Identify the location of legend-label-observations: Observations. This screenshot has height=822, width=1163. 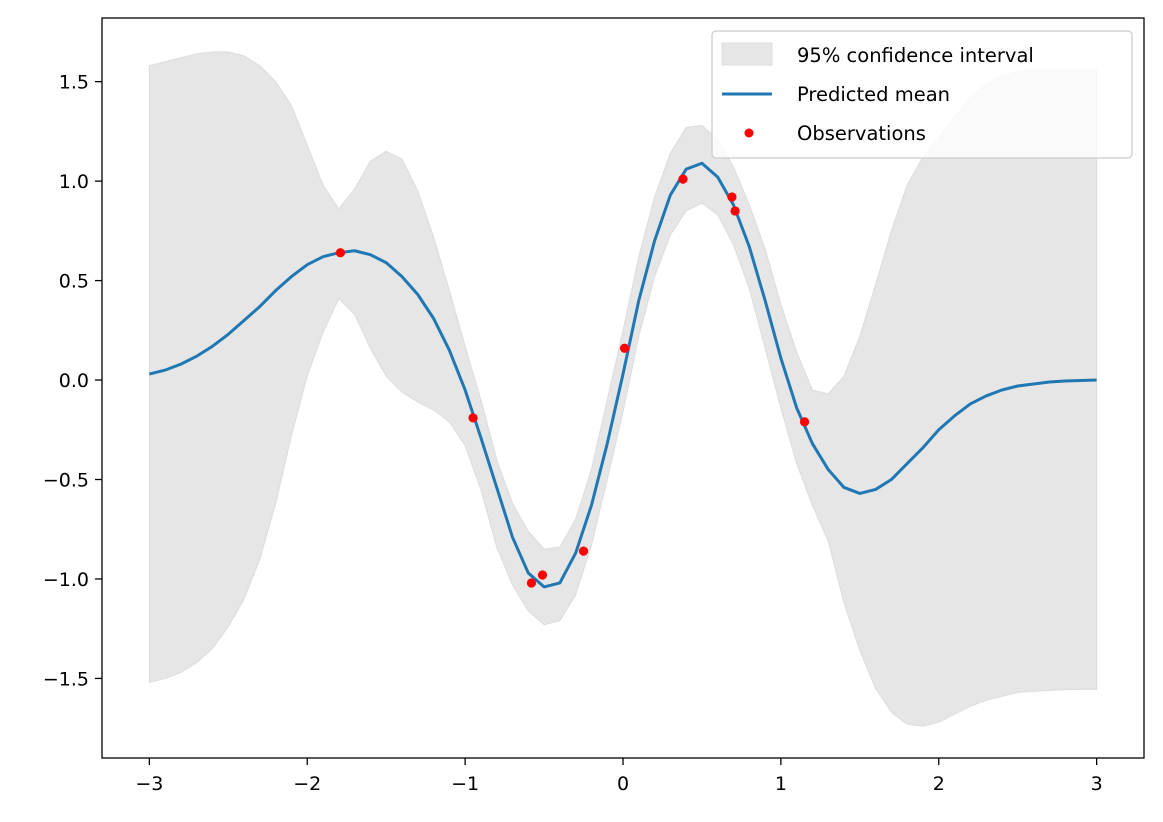
(861, 133).